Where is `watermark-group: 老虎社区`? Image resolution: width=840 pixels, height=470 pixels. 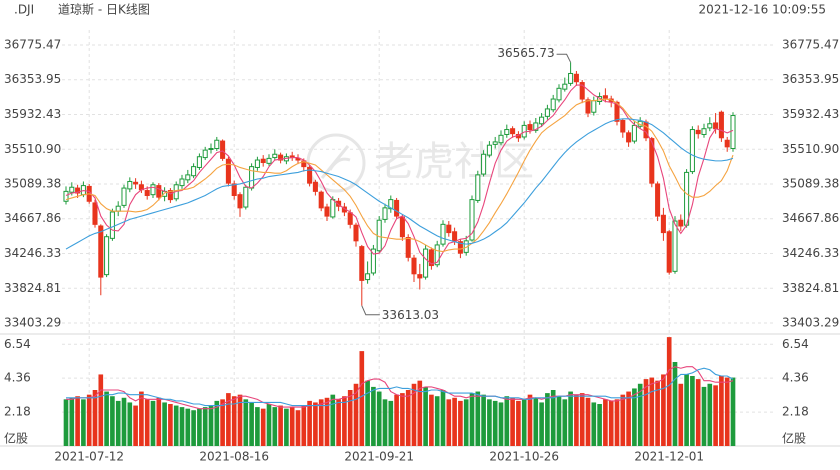
watermark-group: 老虎社区 is located at coordinates (420, 163).